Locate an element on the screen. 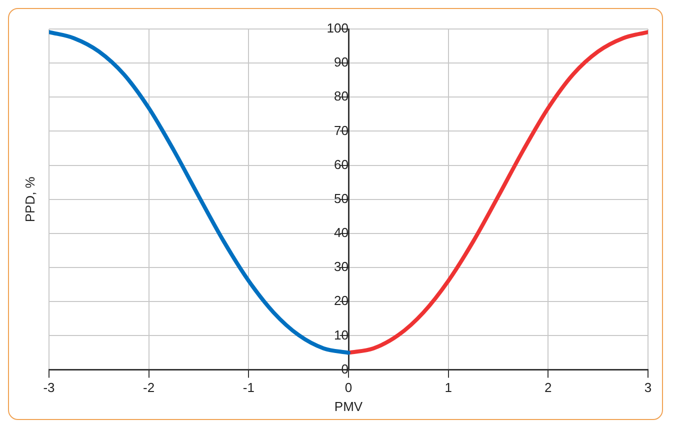 The width and height of the screenshot is (673, 430). x-tick-label: 2 is located at coordinates (548, 388).